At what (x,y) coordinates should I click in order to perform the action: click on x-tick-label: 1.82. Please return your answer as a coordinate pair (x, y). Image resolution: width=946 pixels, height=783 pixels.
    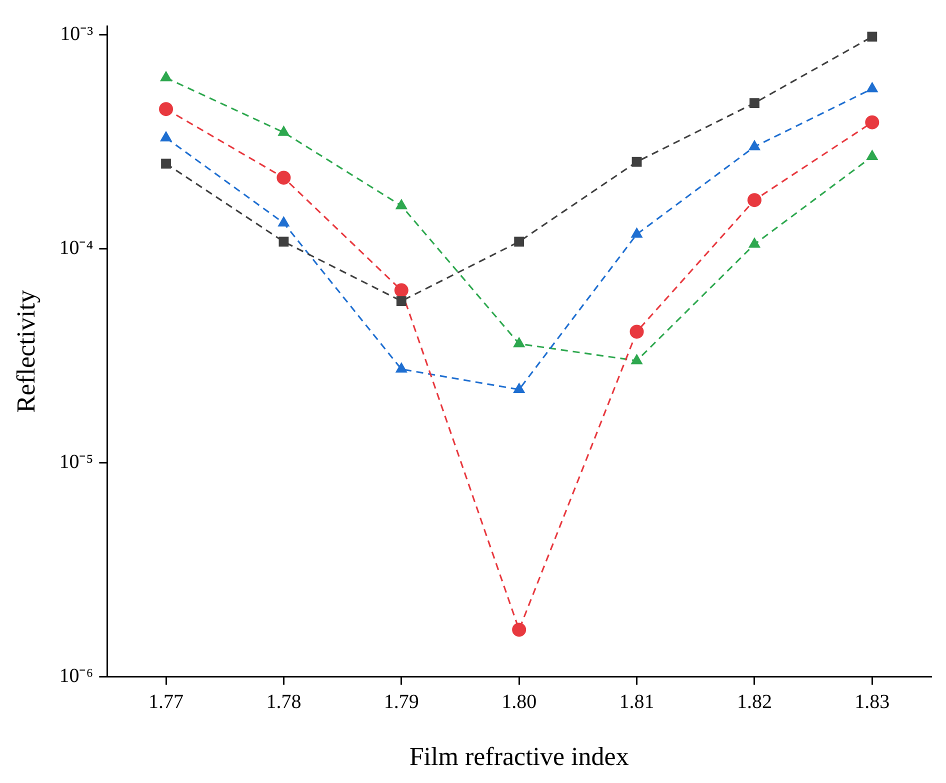
    Looking at the image, I should click on (754, 702).